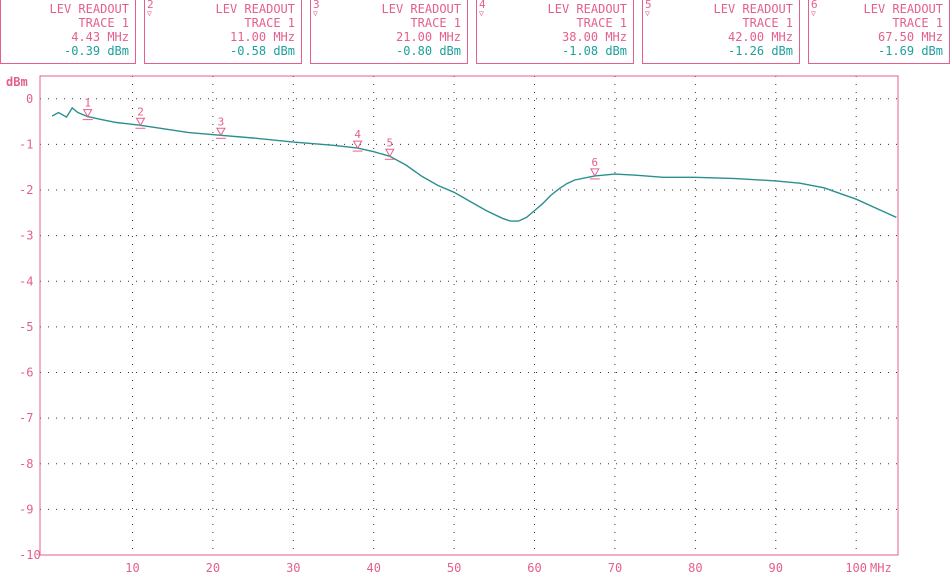 This screenshot has height=580, width=950. What do you see at coordinates (760, 37) in the screenshot?
I see `readout-frequency: 42.00 MHz` at bounding box center [760, 37].